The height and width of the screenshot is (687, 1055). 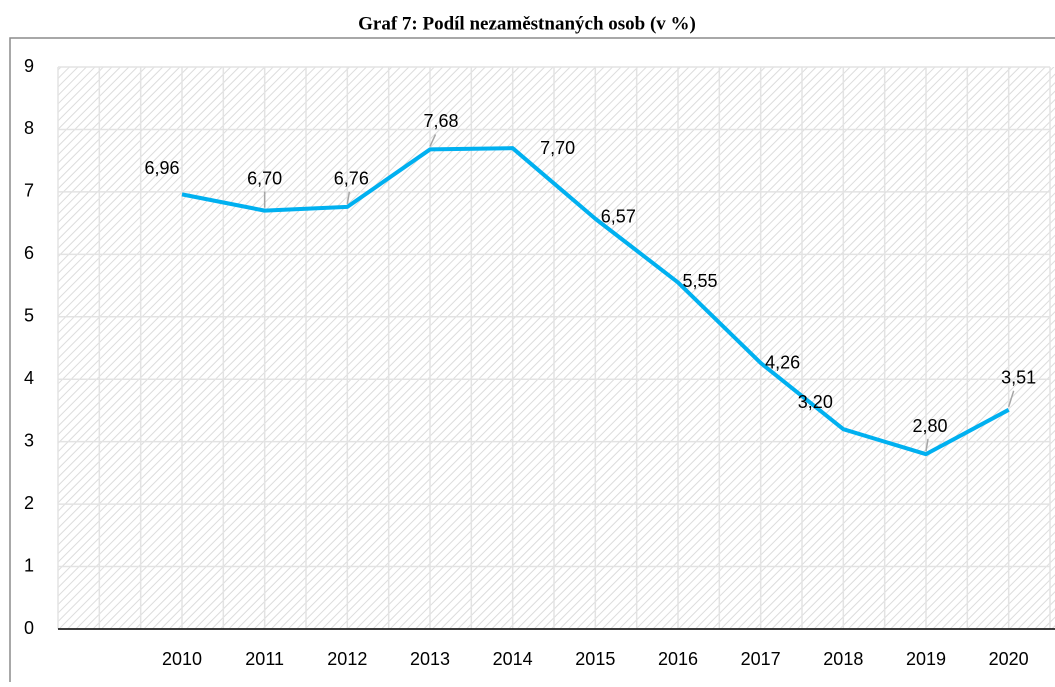 I want to click on x-tick-label: 2020, so click(x=1009, y=659).